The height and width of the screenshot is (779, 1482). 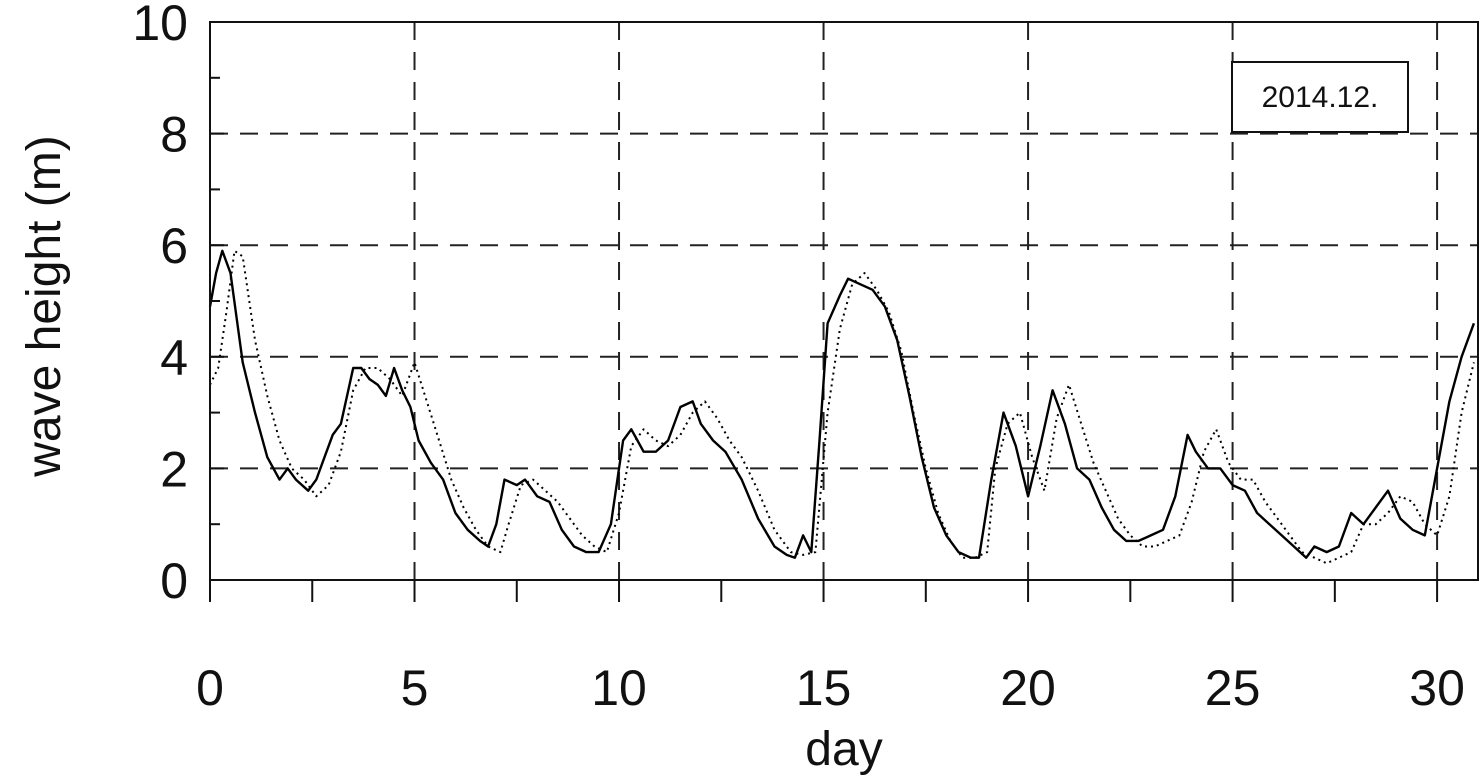 What do you see at coordinates (174, 581) in the screenshot?
I see `y-tick-label: 0` at bounding box center [174, 581].